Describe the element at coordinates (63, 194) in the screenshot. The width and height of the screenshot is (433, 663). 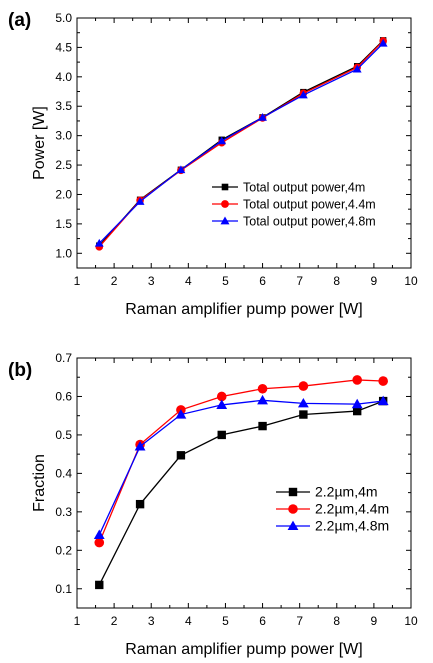
I see `y-tick-label: 2.0` at that location.